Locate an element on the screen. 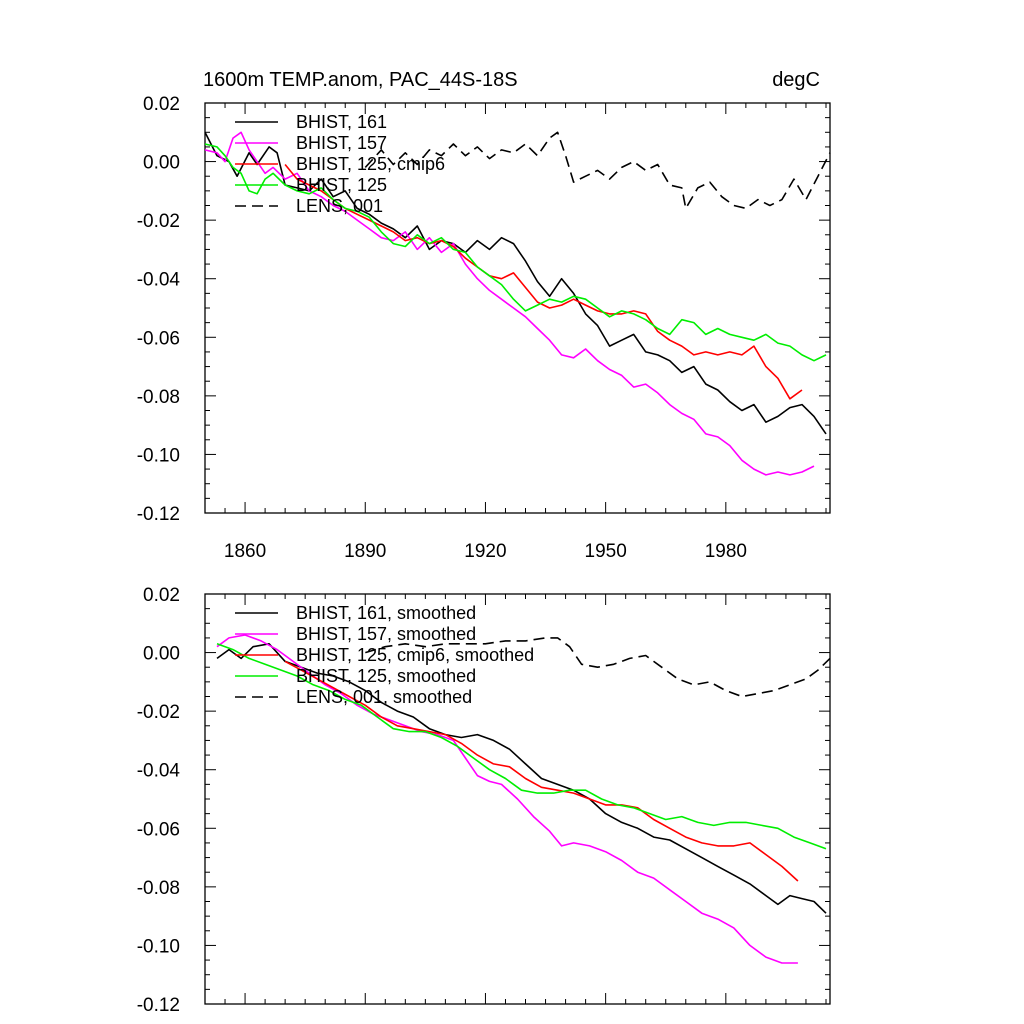 Image resolution: width=1024 pixels, height=1024 pixels. legend-label: BHIST, 125, smoothed is located at coordinates (386, 676).